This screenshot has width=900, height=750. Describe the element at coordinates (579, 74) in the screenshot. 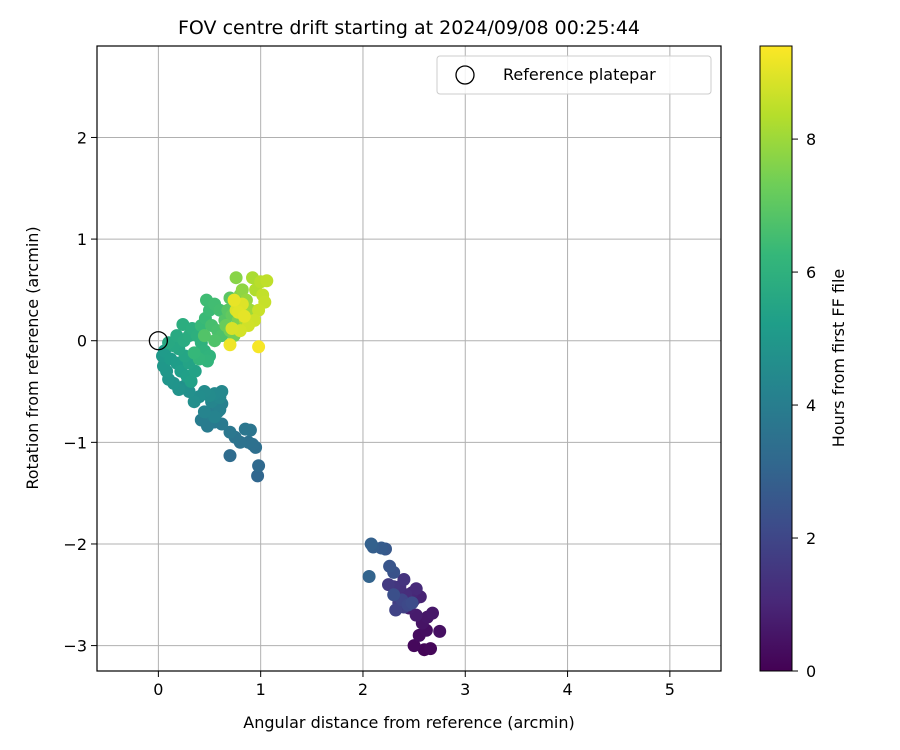

I see `legend-reference-label: Reference platepar` at that location.